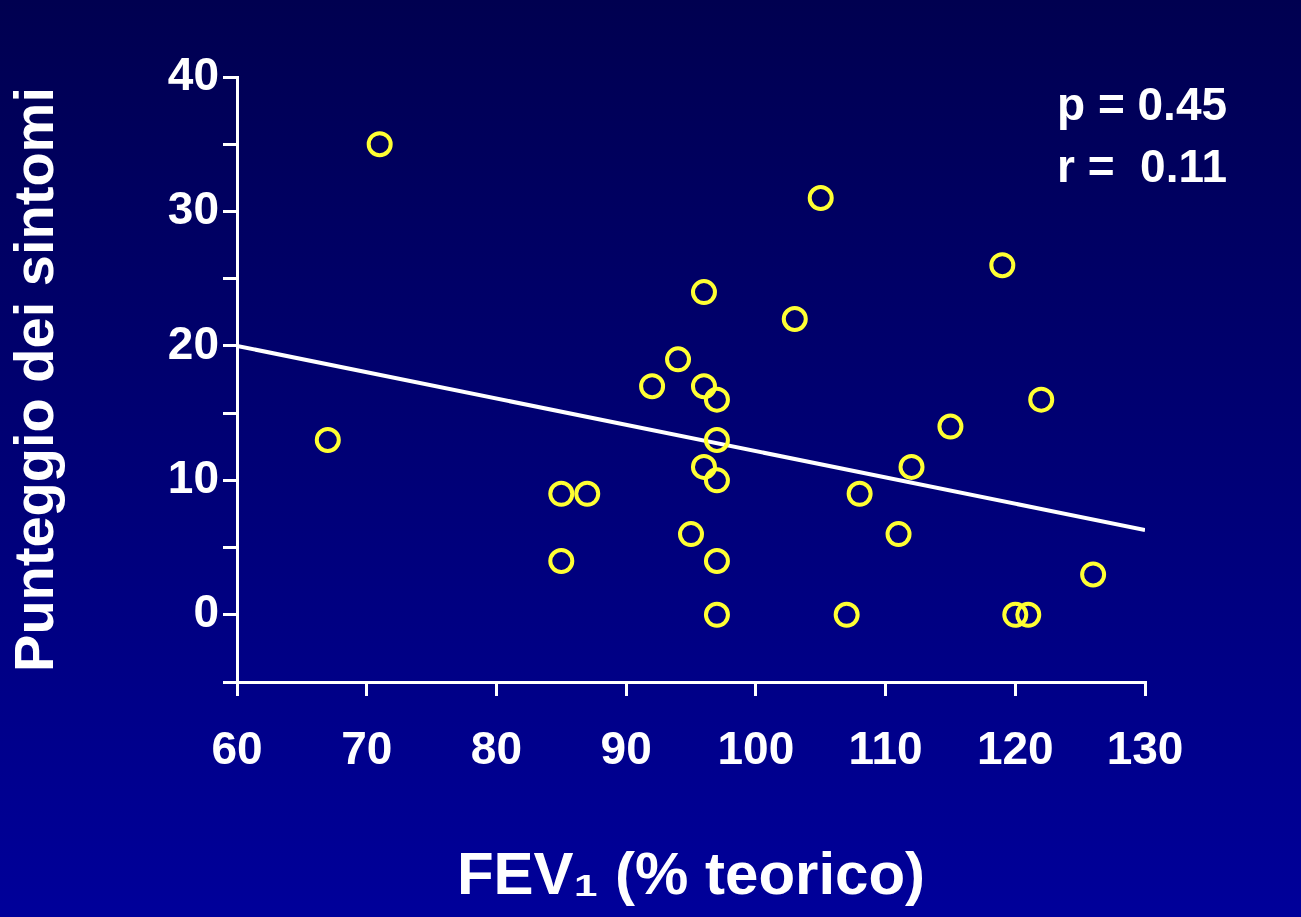  What do you see at coordinates (34, 379) in the screenshot?
I see `y-axis-title: Punteggio dei sintomi` at bounding box center [34, 379].